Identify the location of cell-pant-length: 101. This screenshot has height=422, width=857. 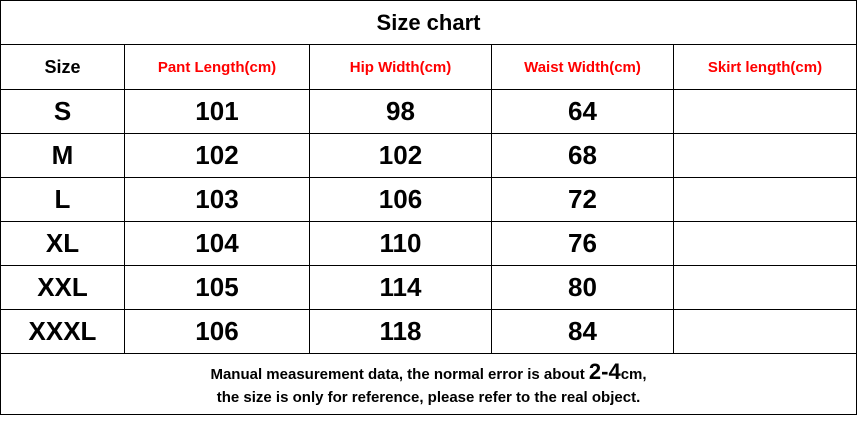
(217, 111).